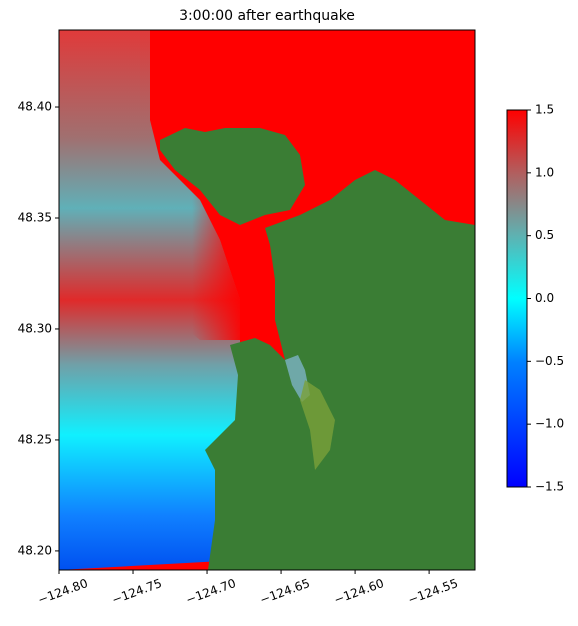  Describe the element at coordinates (35, 217) in the screenshot. I see `y-tick-label: 48.35` at that location.